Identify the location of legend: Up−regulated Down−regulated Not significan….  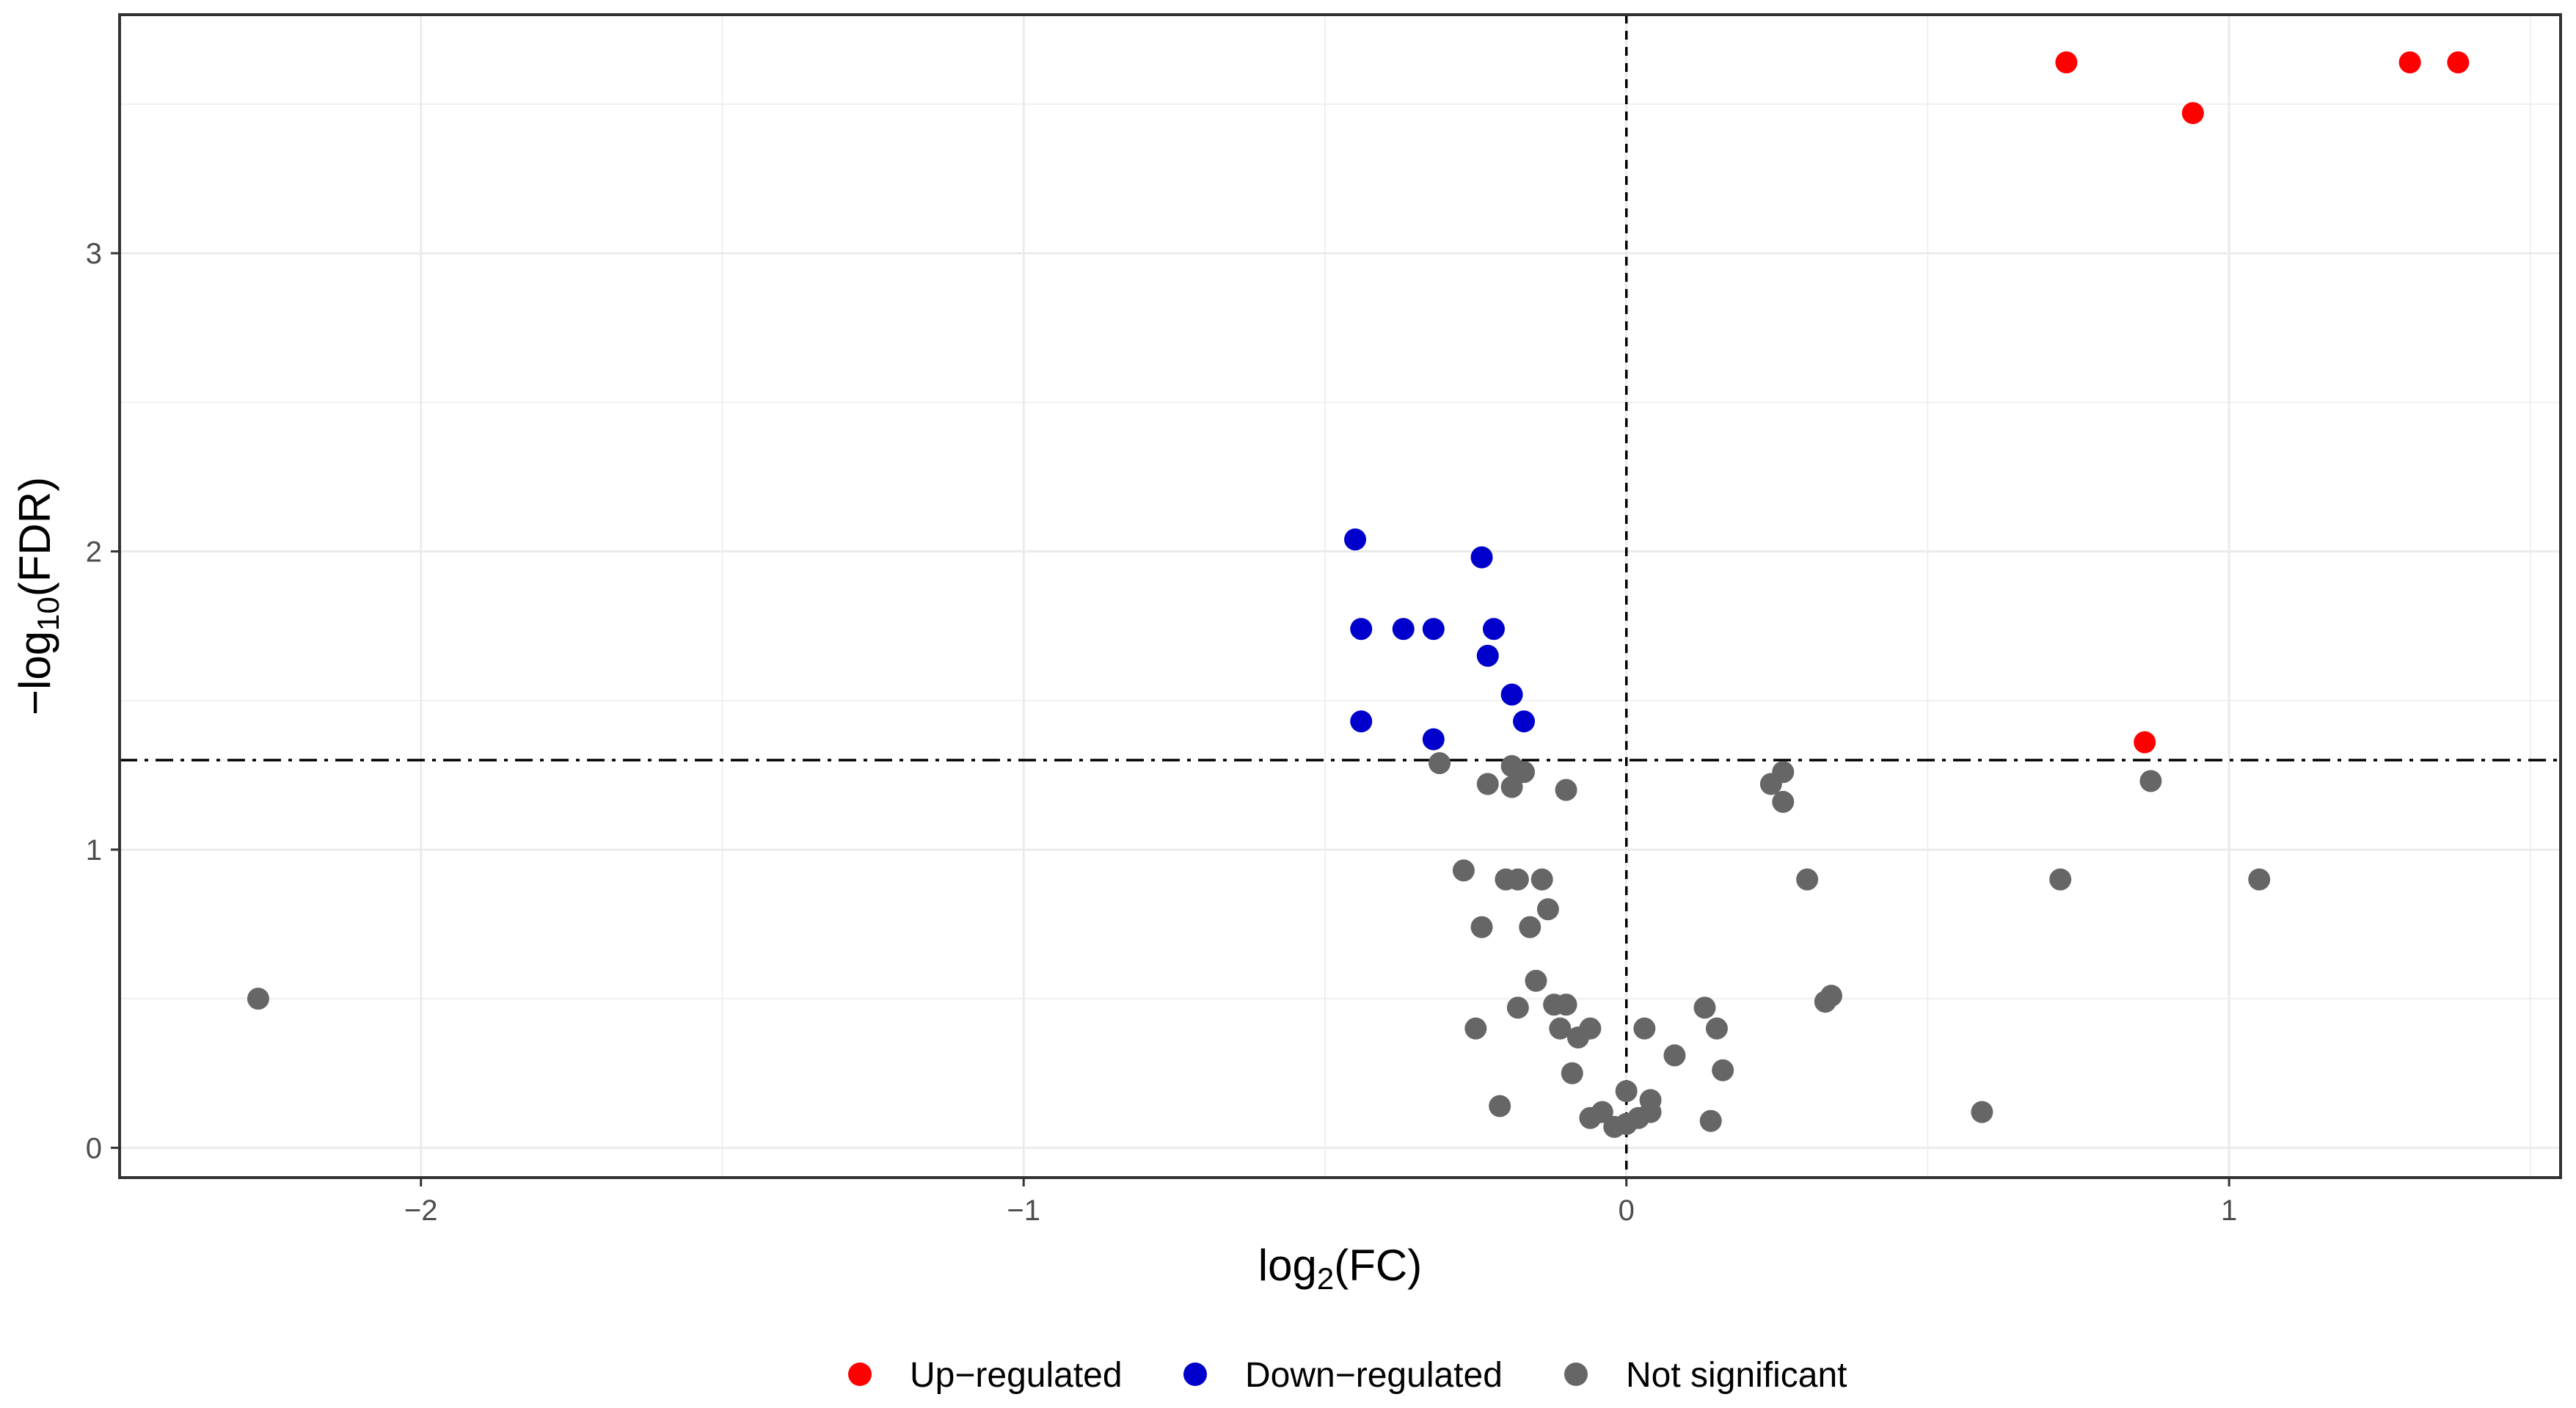
(1348, 1375).